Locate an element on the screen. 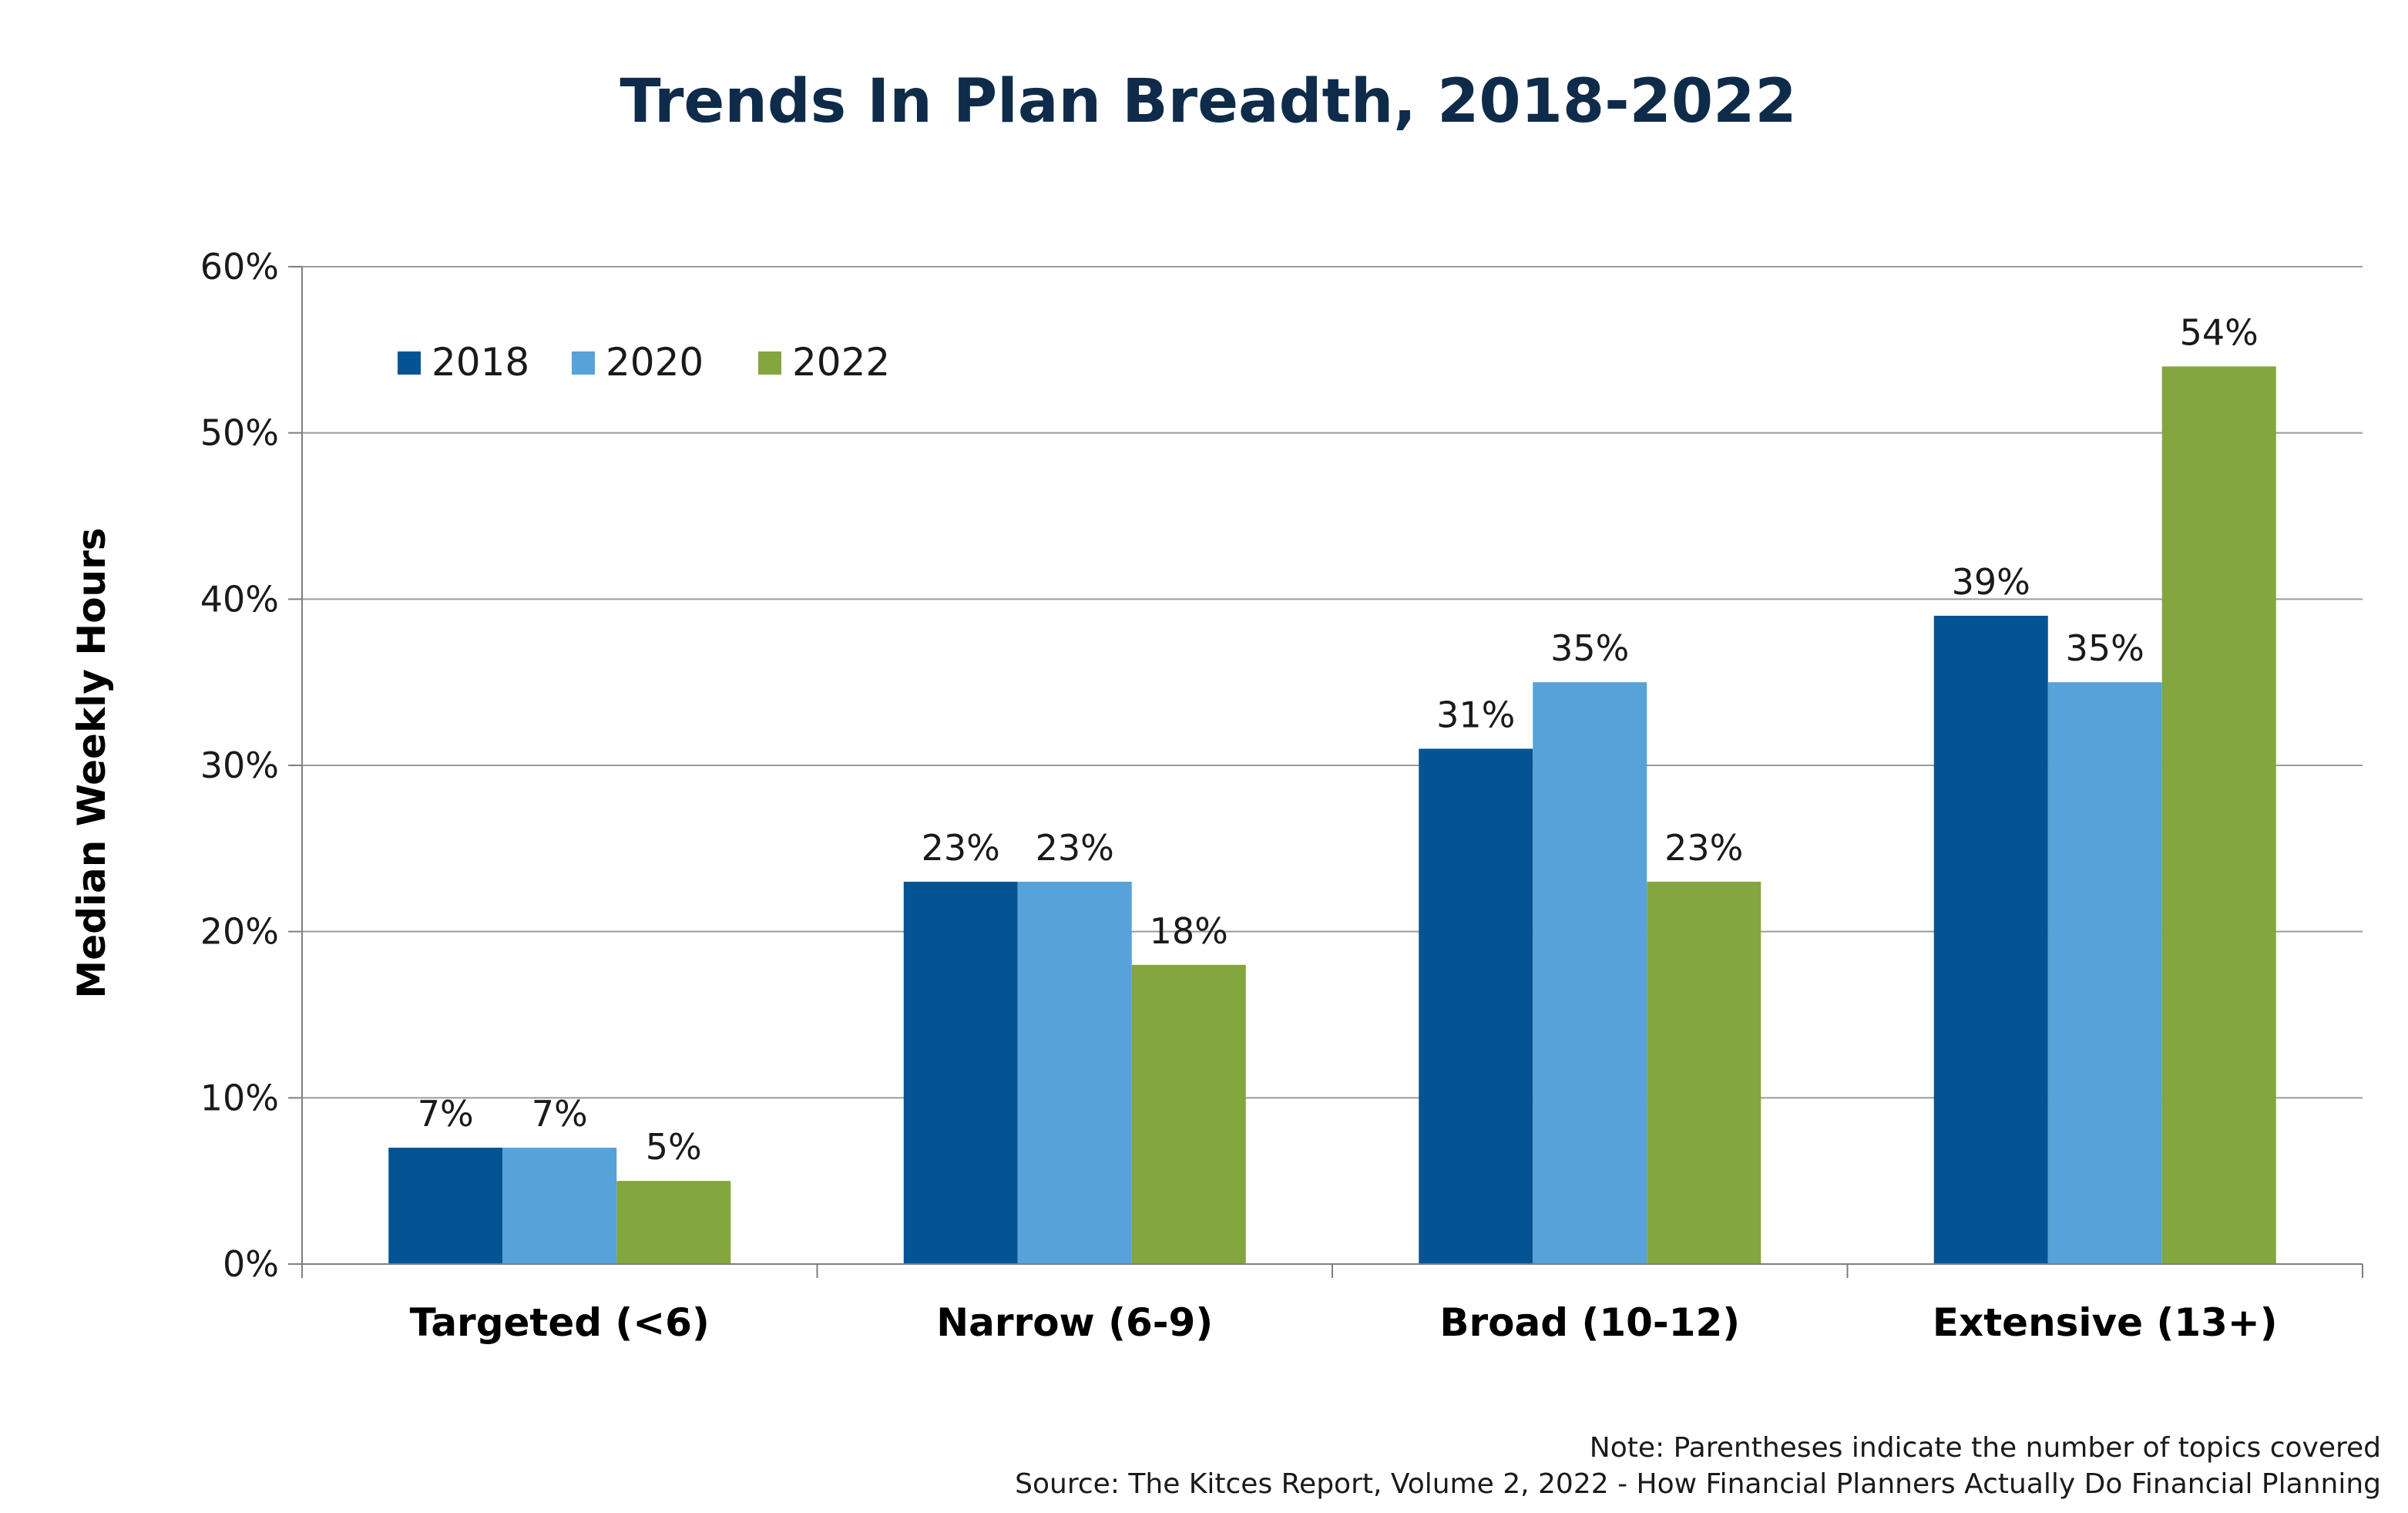 This screenshot has width=2408, height=1513. y-tick-label: 50% is located at coordinates (240, 433).